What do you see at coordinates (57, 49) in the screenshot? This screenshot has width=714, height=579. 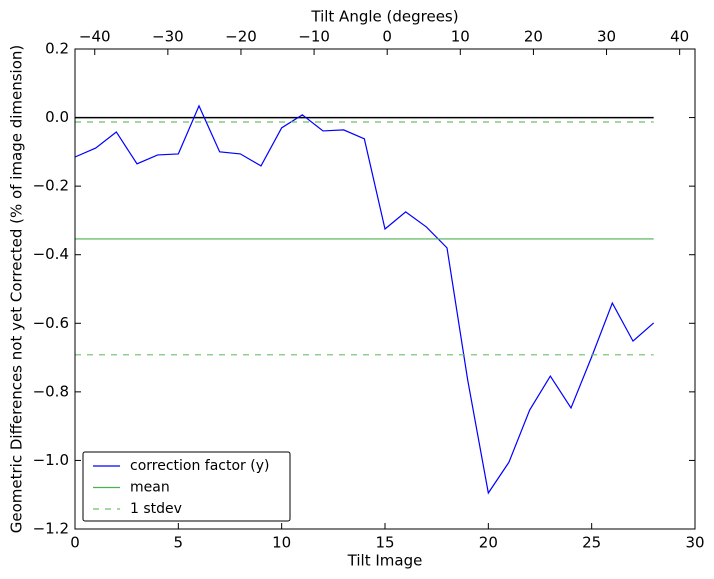 I see `y-tick-label: 0.2` at bounding box center [57, 49].